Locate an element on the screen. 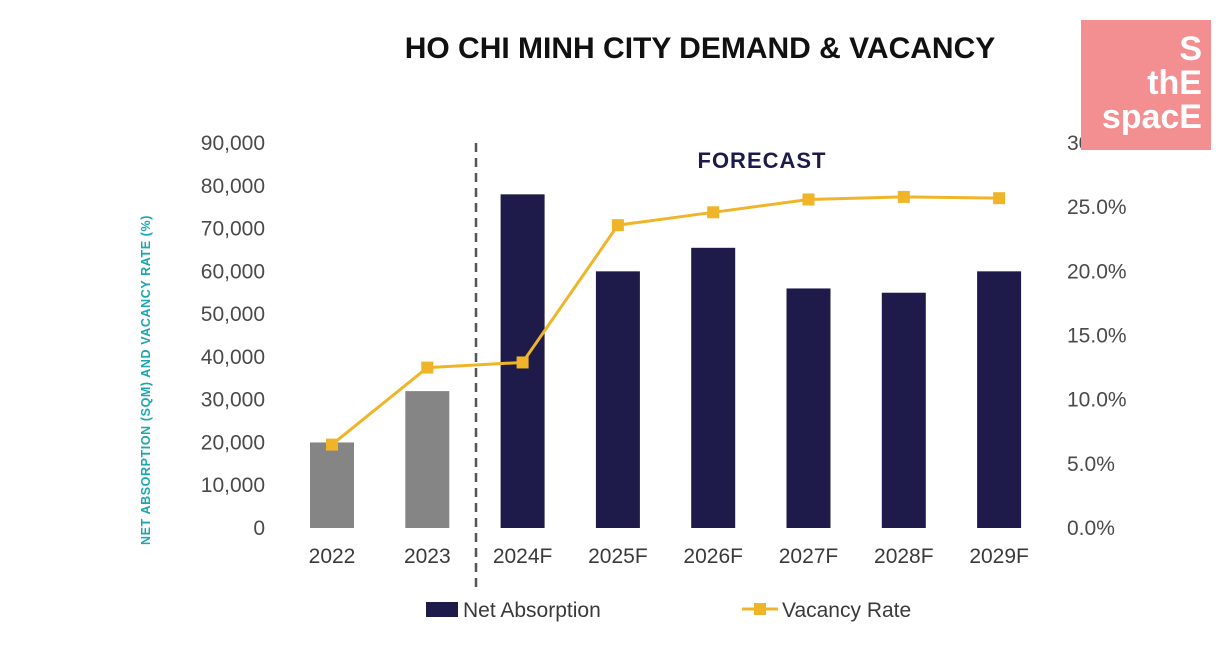 The image size is (1230, 650). right-tick-label: 0.0% is located at coordinates (1091, 528).